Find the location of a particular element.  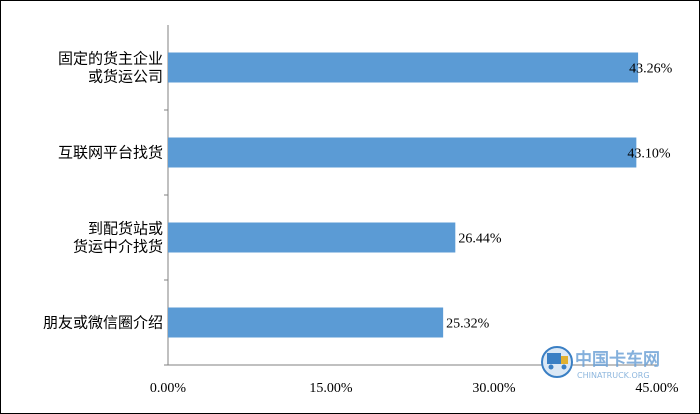

category-label: 货运中介找货 is located at coordinates (118, 247).